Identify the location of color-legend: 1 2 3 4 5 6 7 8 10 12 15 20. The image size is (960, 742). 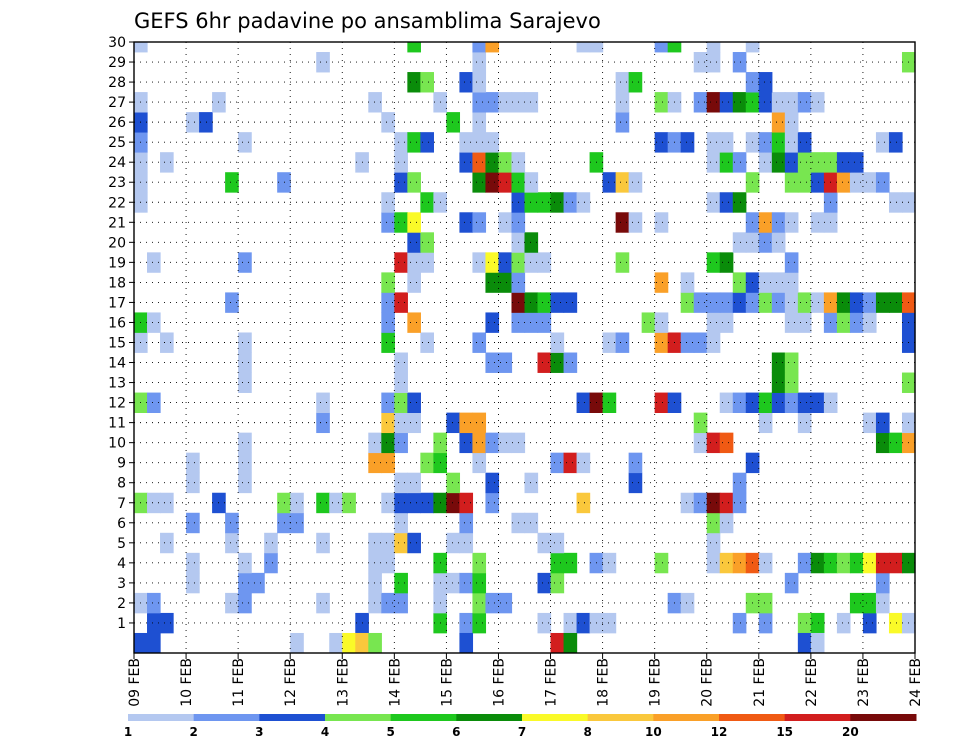
(520, 726).